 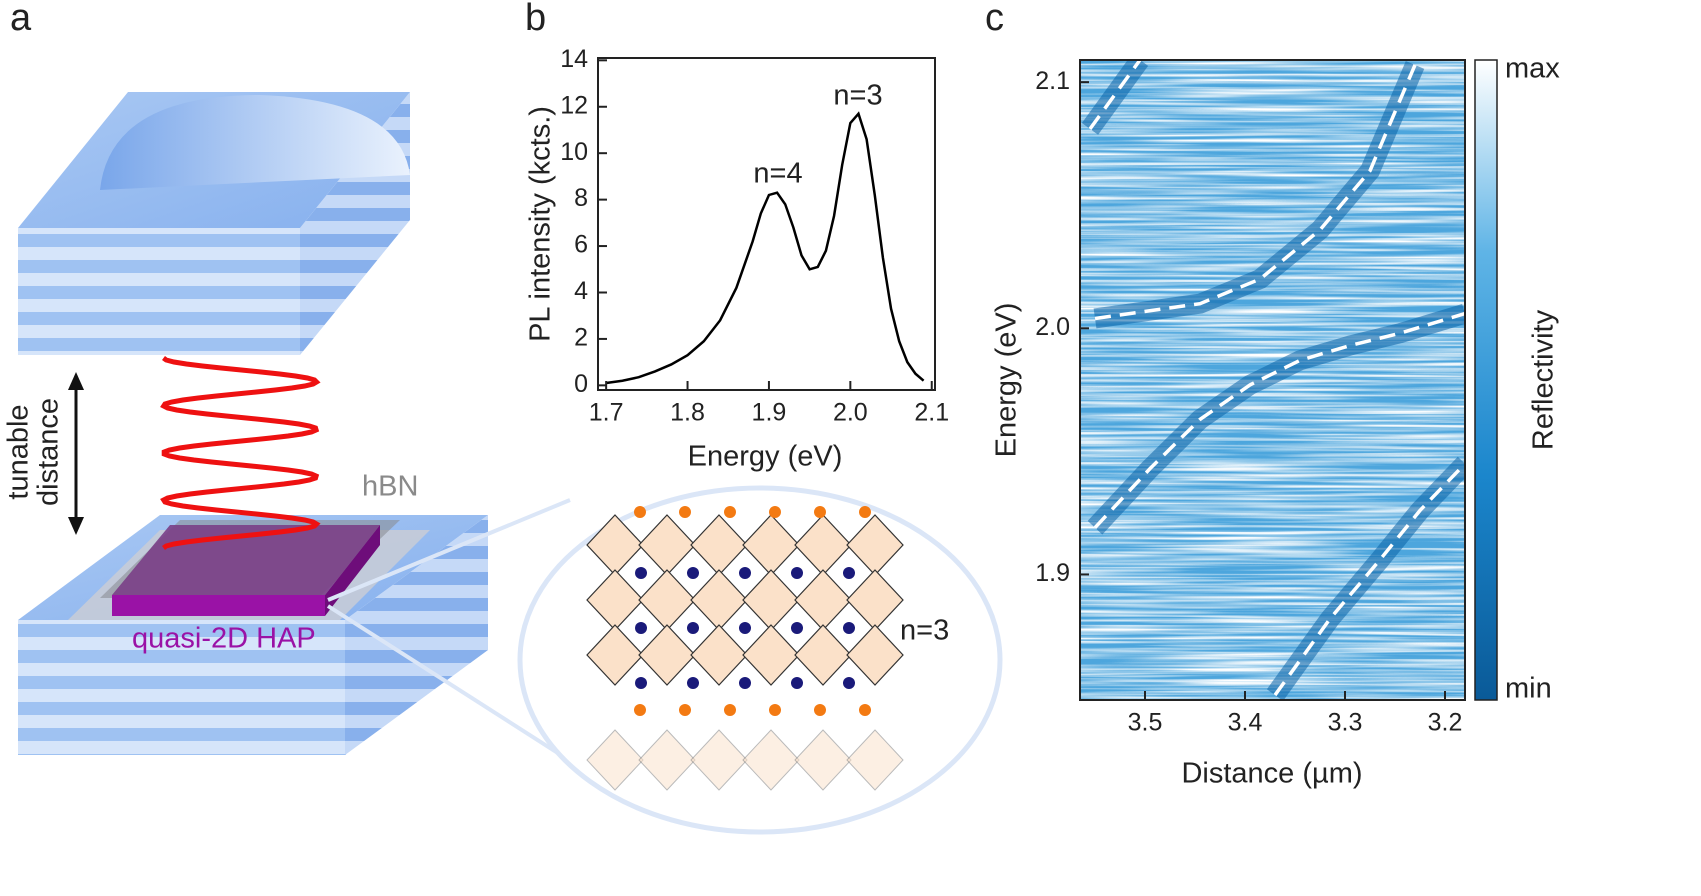 What do you see at coordinates (581, 338) in the screenshot?
I see `y-tick-label: 2` at bounding box center [581, 338].